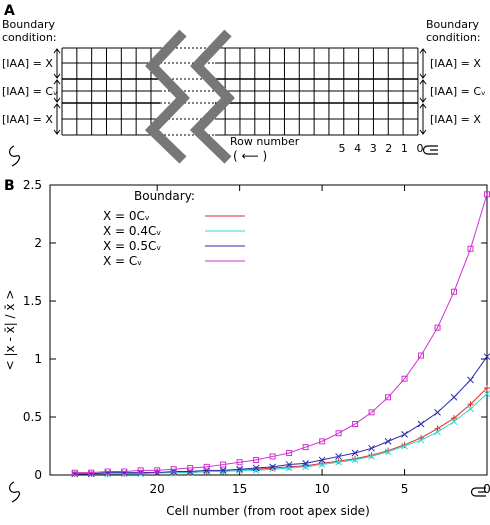 The image size is (490, 525). What do you see at coordinates (321, 489) in the screenshot?
I see `x-tick-label: 10` at bounding box center [321, 489].